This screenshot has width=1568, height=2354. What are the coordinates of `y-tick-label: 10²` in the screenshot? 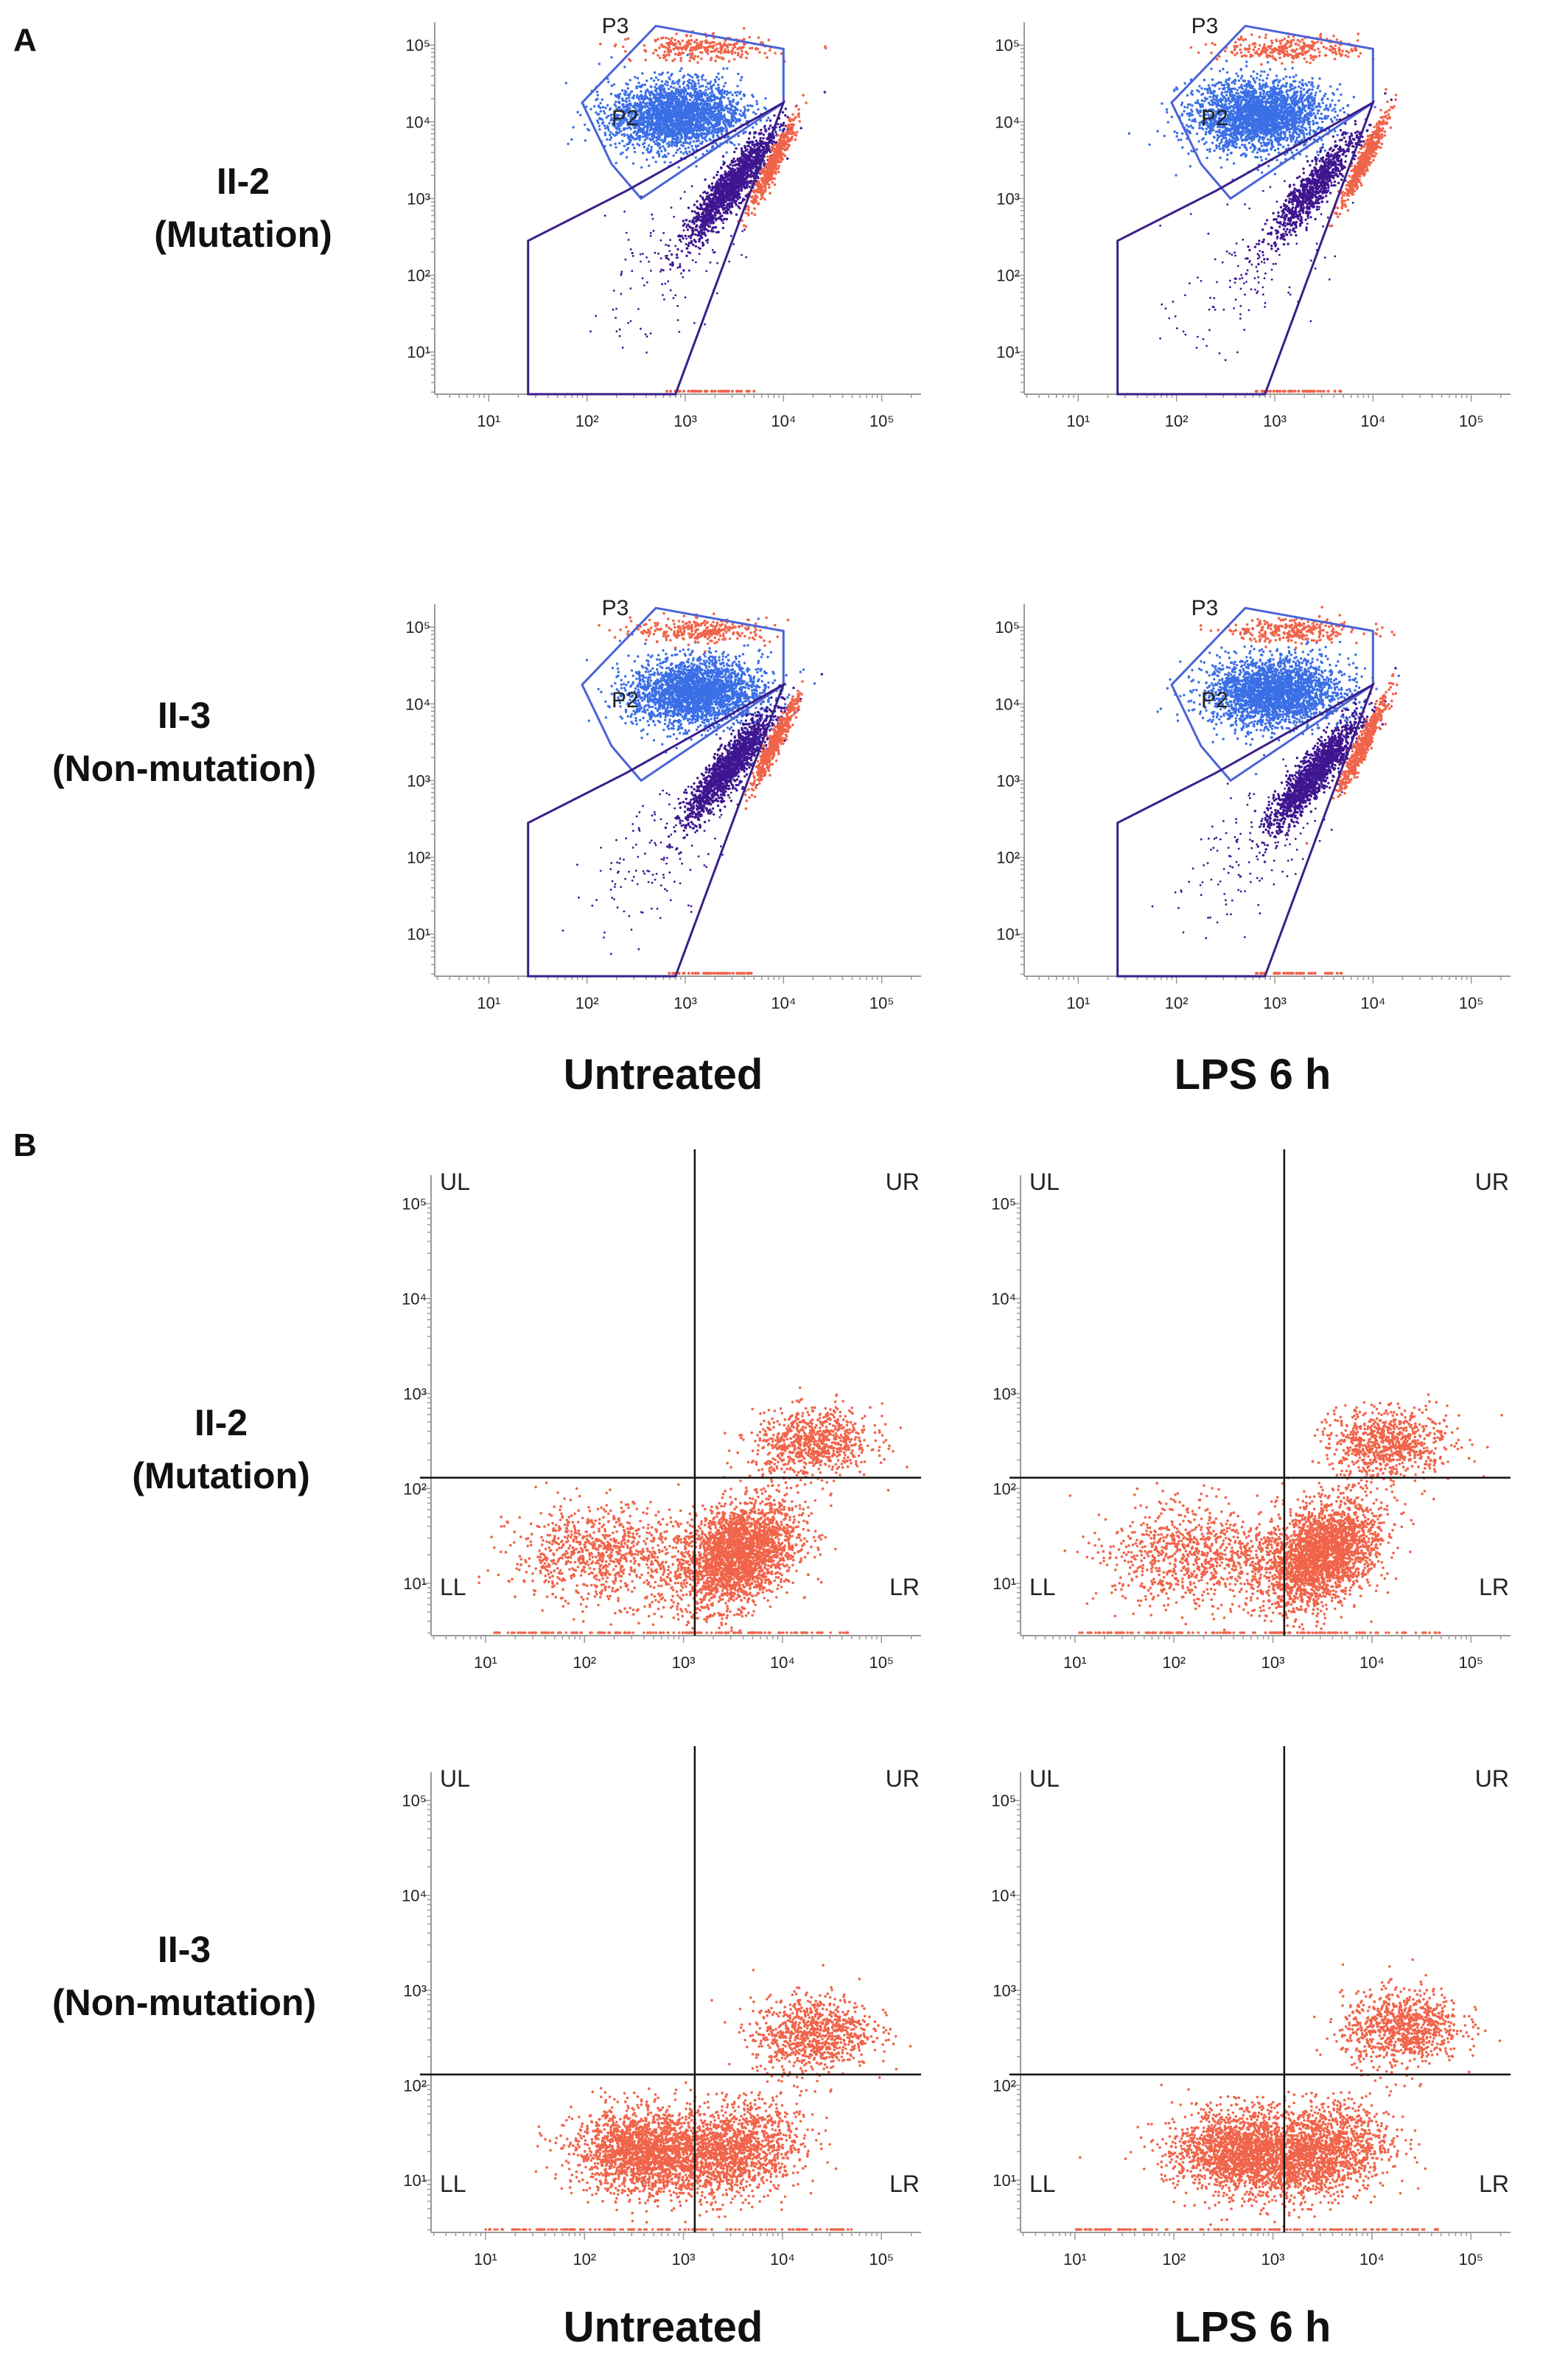 It's located at (418, 276).